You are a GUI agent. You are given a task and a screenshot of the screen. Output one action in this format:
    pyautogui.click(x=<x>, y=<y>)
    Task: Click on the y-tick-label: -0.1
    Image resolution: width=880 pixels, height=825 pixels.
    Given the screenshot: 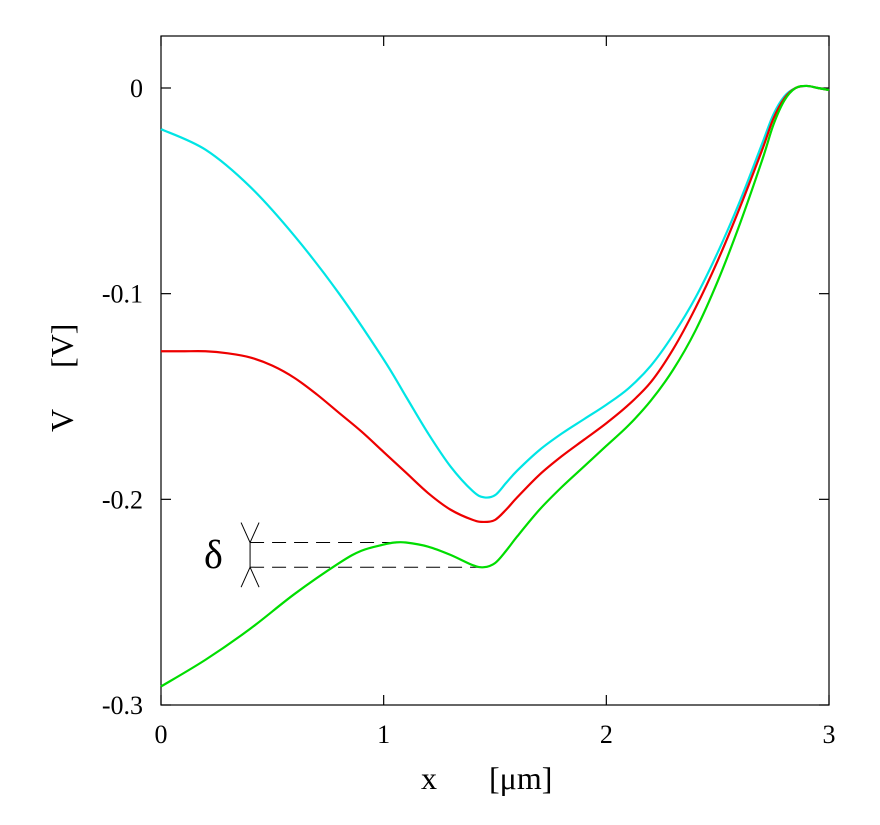 What is the action you would take?
    pyautogui.click(x=122, y=294)
    